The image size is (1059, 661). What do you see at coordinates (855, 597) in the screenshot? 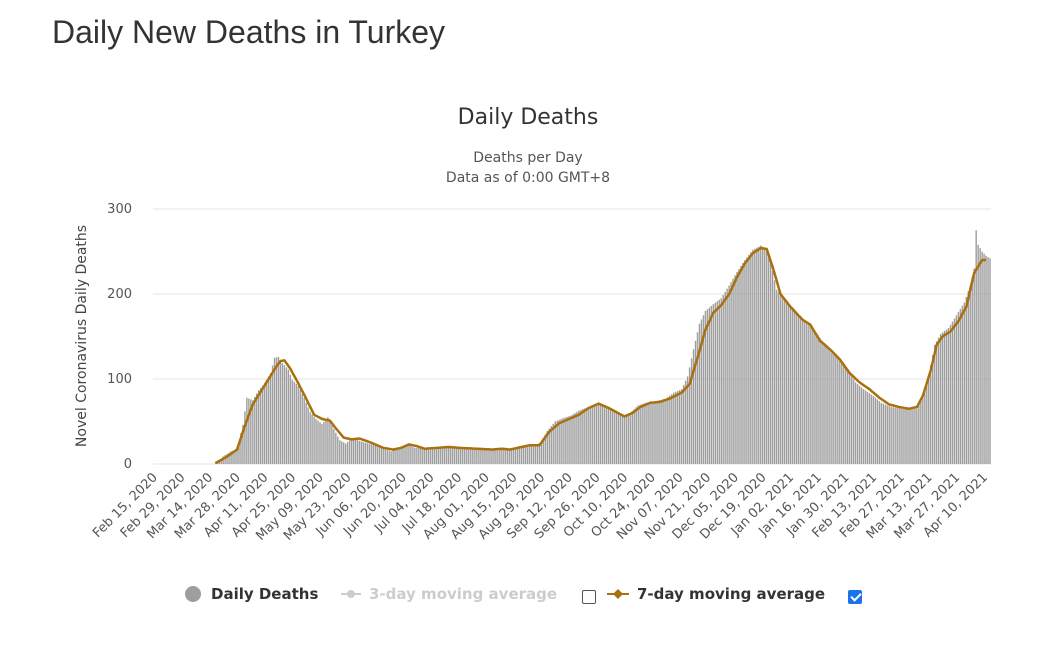
I see `toggle-7-day-average-checkbox` at bounding box center [855, 597].